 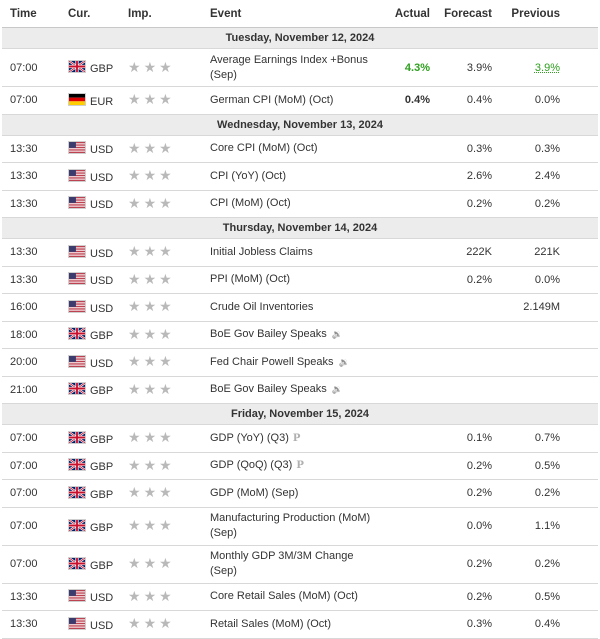 I want to click on event-previous: 3.9%, so click(x=547, y=68).